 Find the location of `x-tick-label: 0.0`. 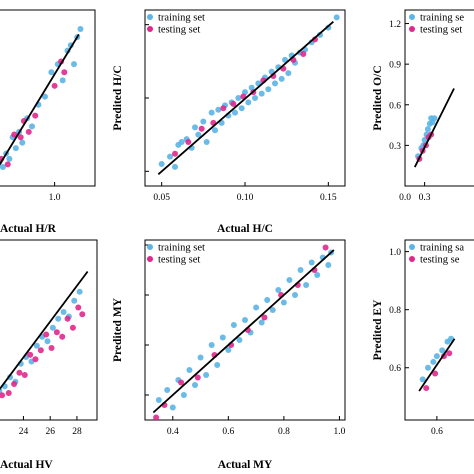

x-tick-label: 0.0 is located at coordinates (405, 198).